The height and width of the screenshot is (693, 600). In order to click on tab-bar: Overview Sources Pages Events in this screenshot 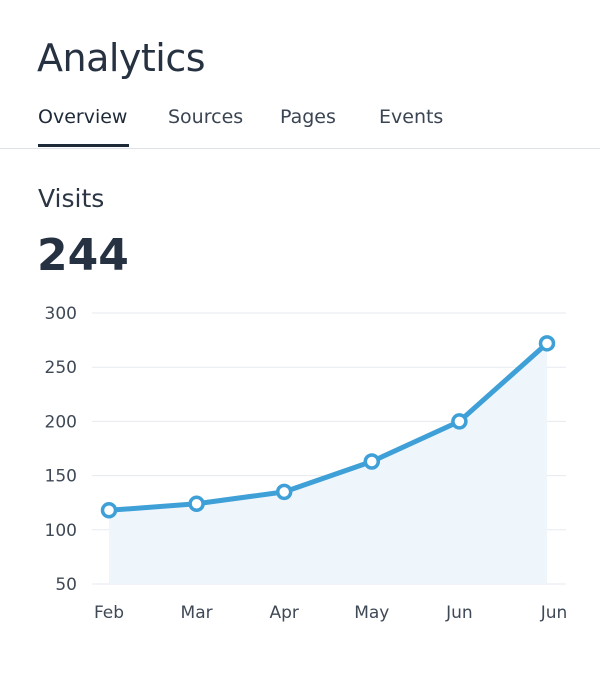, I will do `click(300, 124)`.